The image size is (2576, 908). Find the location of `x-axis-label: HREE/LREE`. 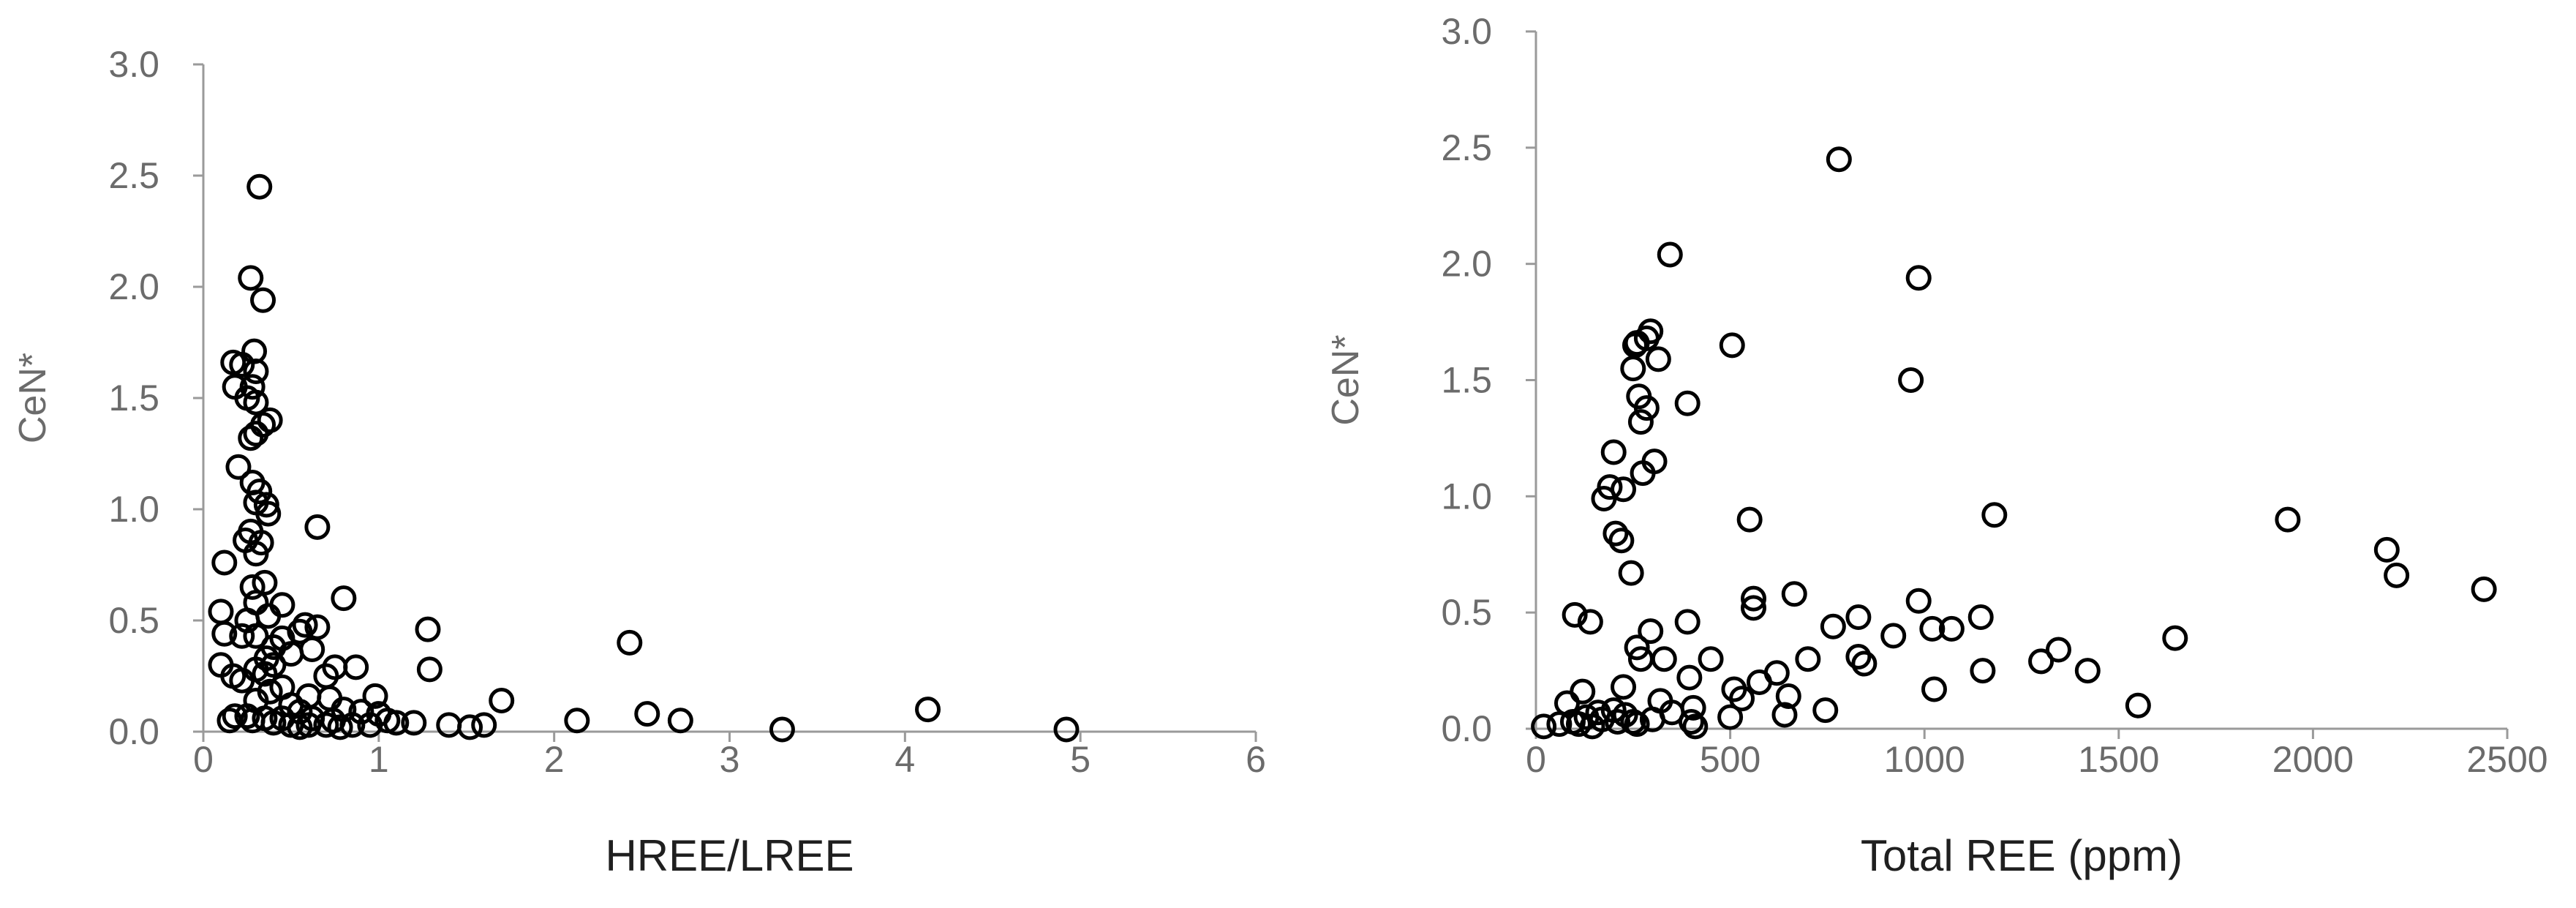

x-axis-label: HREE/LREE is located at coordinates (729, 855).